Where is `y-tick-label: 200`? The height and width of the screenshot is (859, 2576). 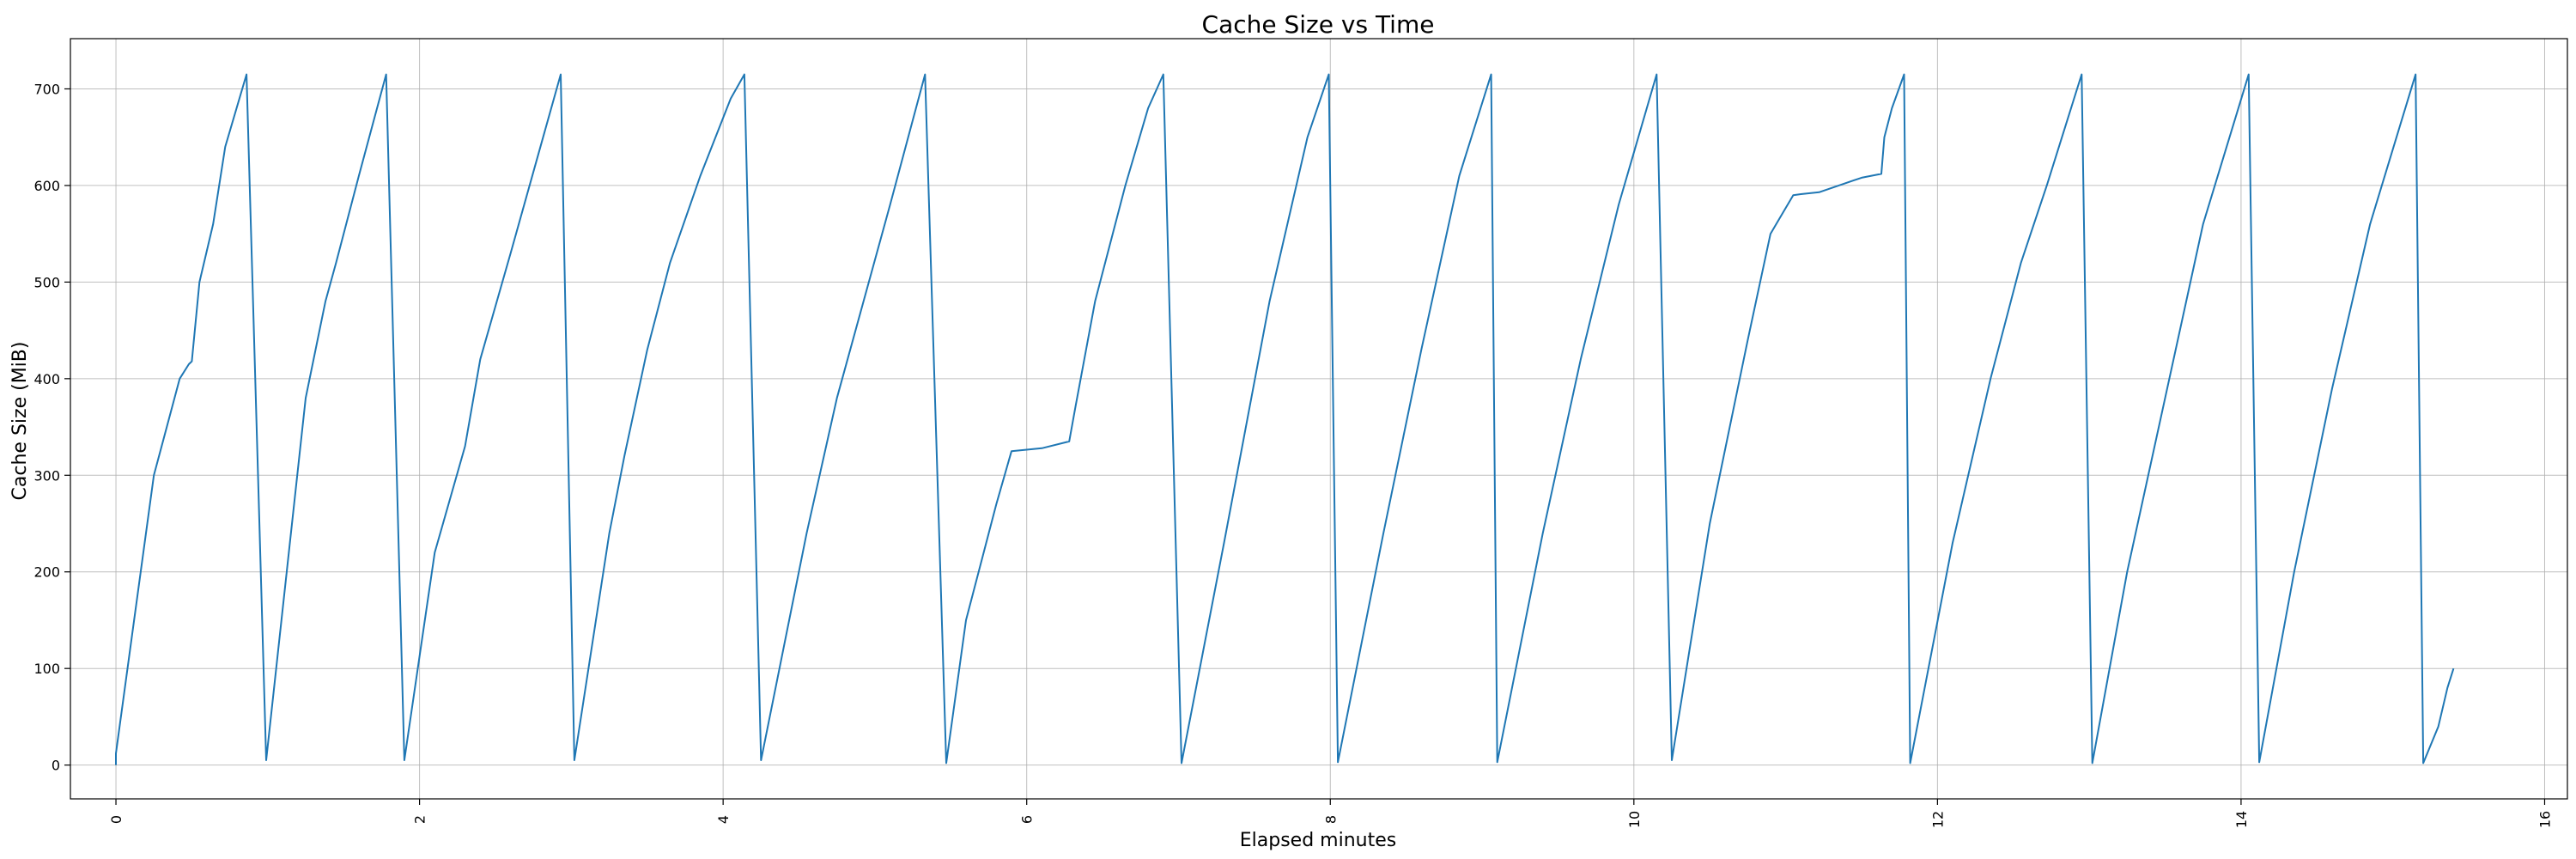
y-tick-label: 200 is located at coordinates (46, 572).